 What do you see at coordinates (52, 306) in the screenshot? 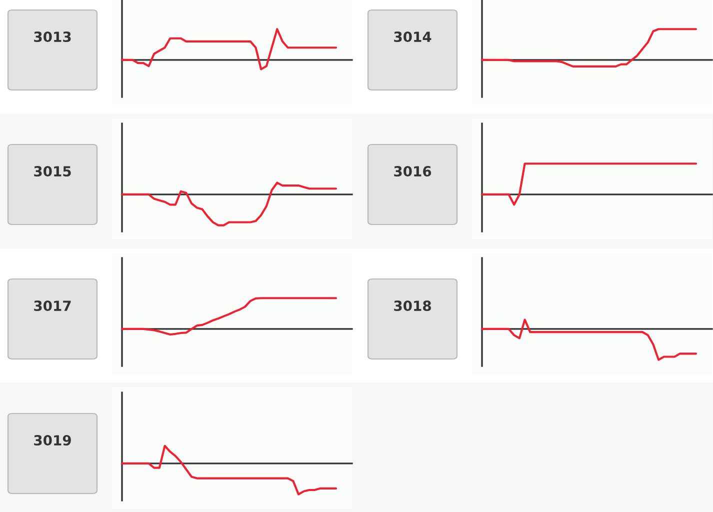
I see `chart-title: 3017` at bounding box center [52, 306].